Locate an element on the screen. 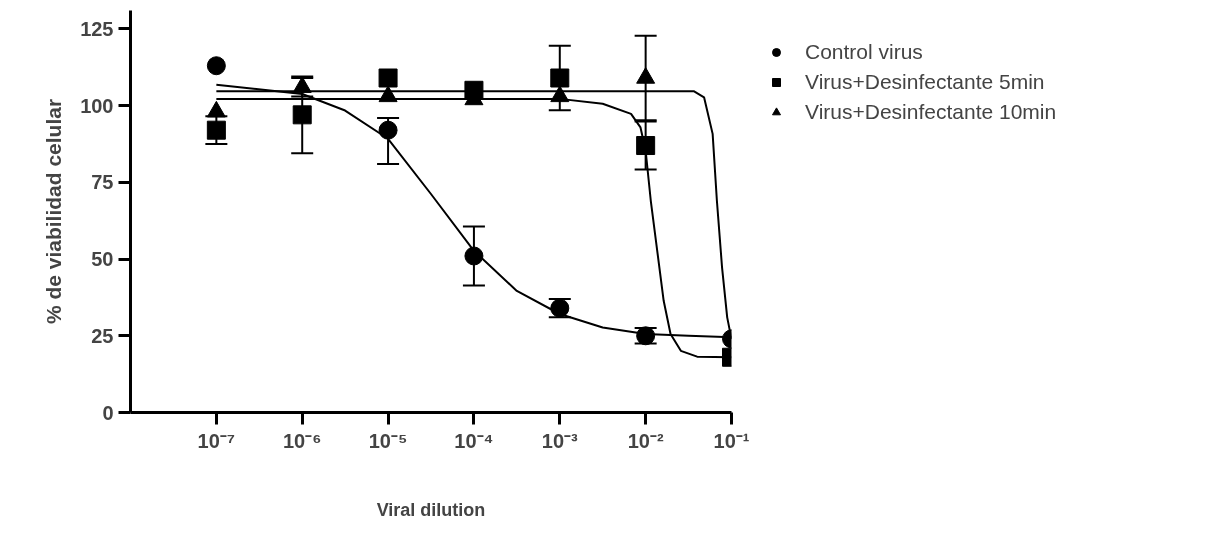 The width and height of the screenshot is (1217, 533). x-axis-title: Viral dilution is located at coordinates (431, 509).